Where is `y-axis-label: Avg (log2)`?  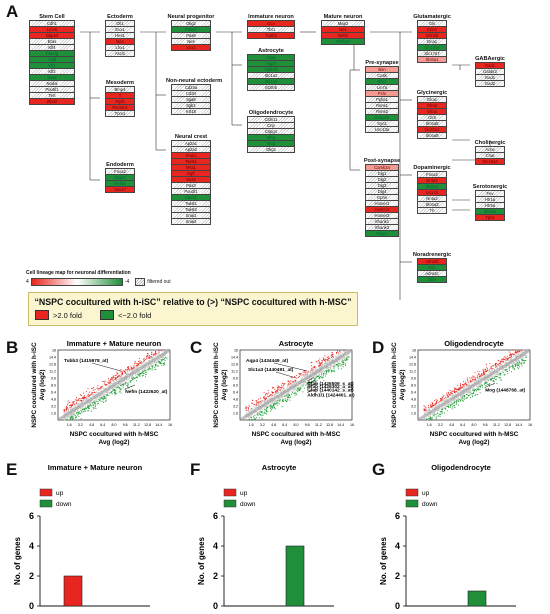
y-axis-label: Avg (log2) is located at coordinates (42, 384).